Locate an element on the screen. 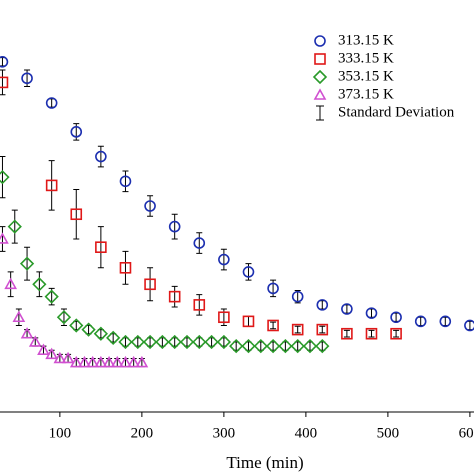  x-tick-label: 300 is located at coordinates (224, 433).